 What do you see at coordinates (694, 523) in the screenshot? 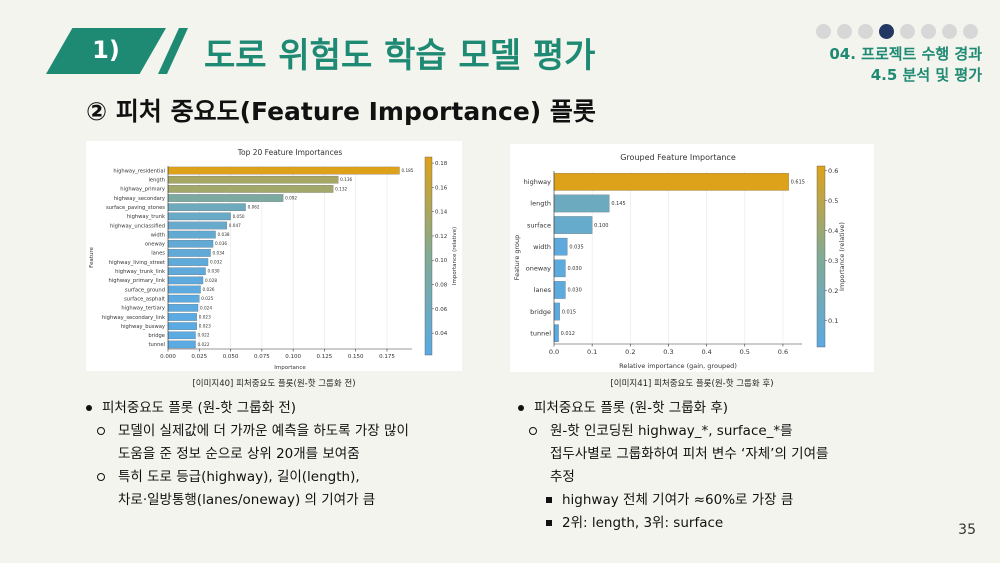
I see `note-right-subsub2: 2위: length, 3위: surface` at bounding box center [694, 523].